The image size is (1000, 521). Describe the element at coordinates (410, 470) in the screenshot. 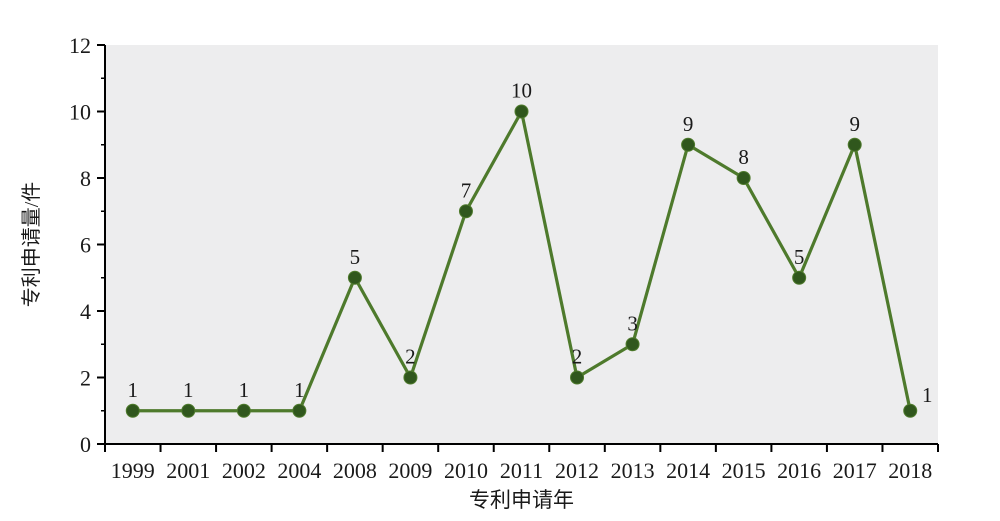

I see `x-tick-label: 2009` at that location.